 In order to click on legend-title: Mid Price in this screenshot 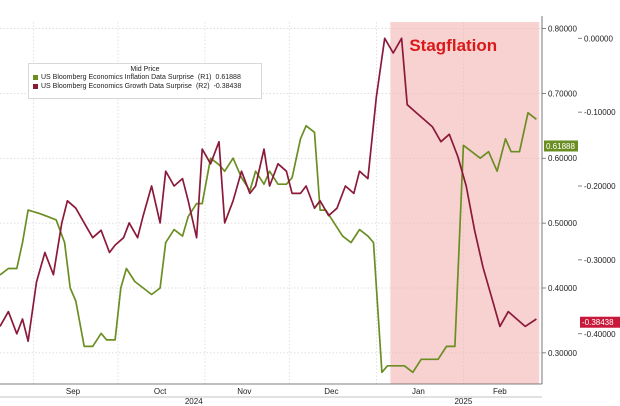, I will do `click(145, 69)`.